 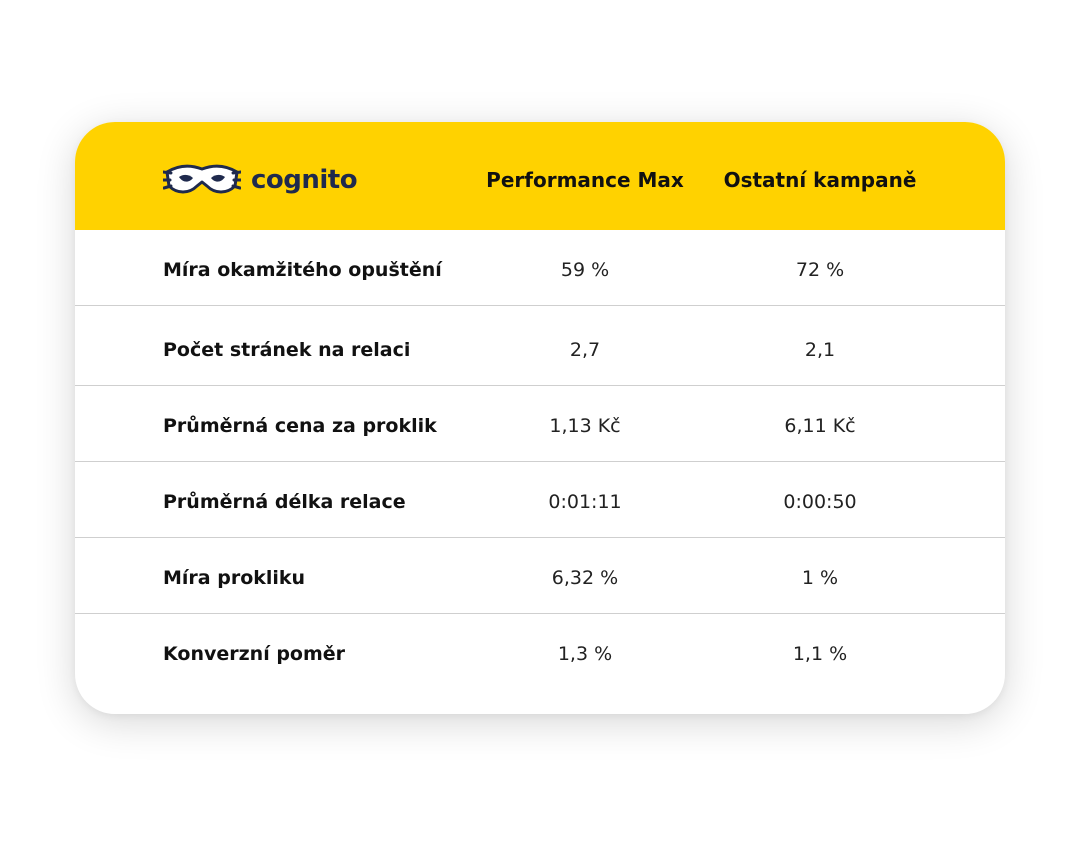 What do you see at coordinates (585, 180) in the screenshot?
I see `column-header-performance-max: Performance Max` at bounding box center [585, 180].